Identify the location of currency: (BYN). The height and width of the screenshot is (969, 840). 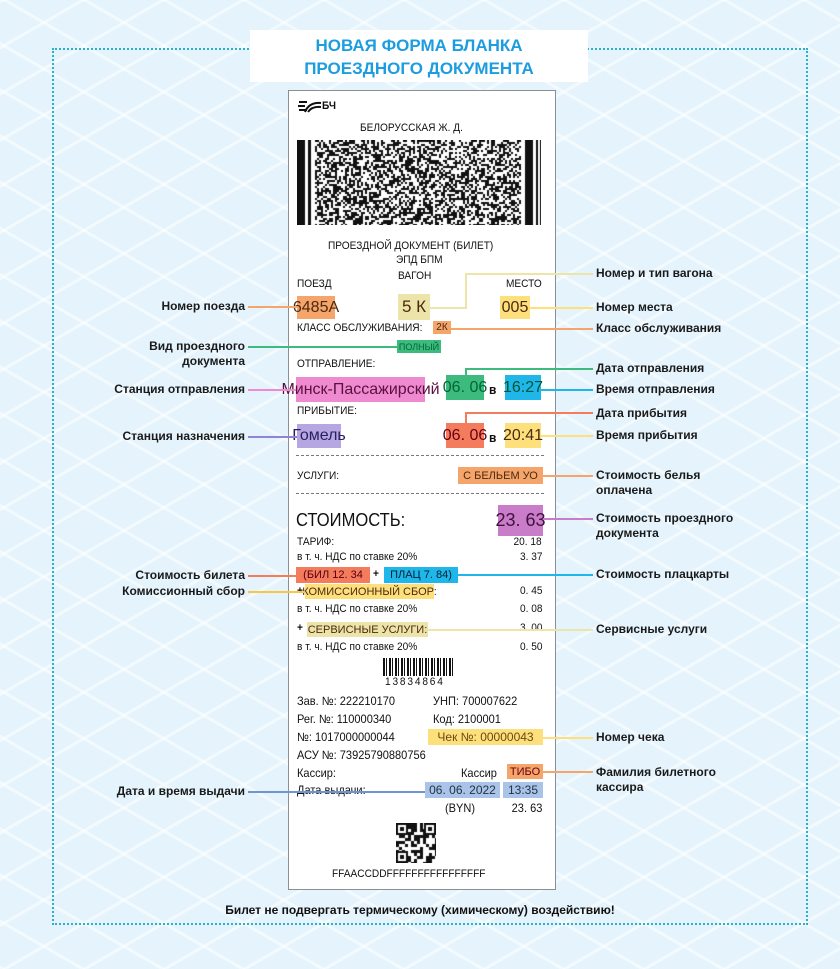
(460, 808).